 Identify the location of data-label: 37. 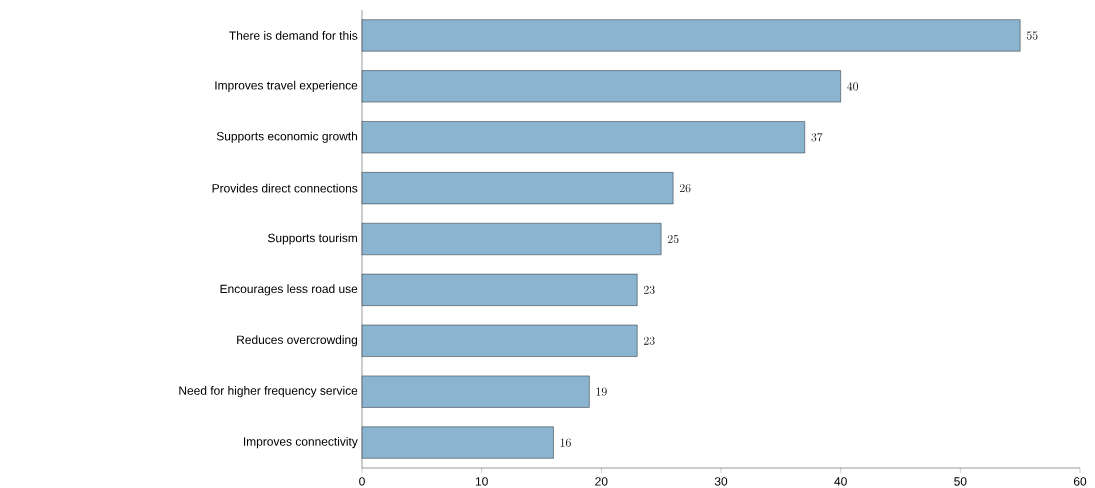
(817, 137).